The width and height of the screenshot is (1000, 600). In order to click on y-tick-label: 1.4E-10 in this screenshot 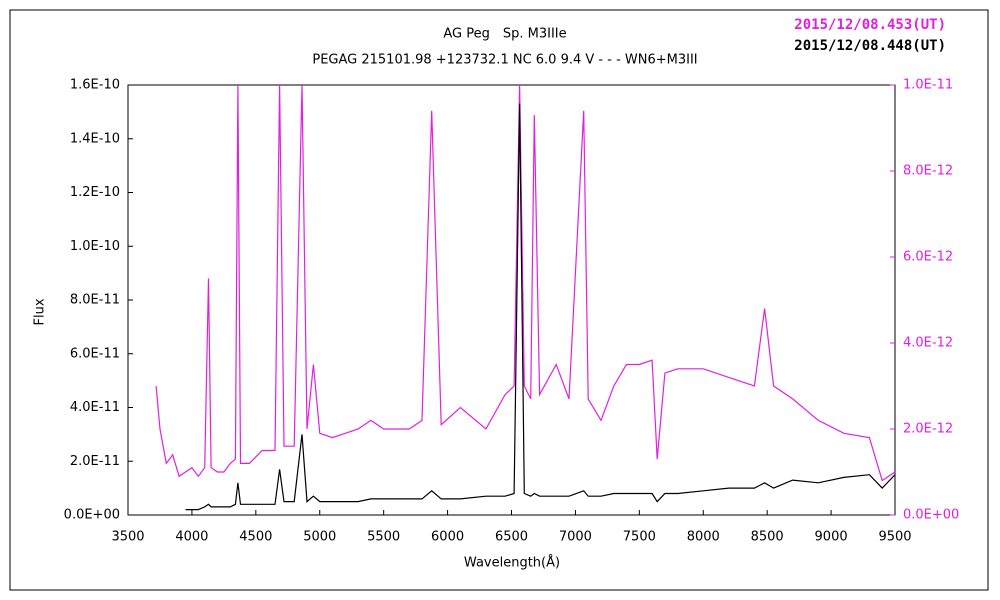, I will do `click(95, 138)`.